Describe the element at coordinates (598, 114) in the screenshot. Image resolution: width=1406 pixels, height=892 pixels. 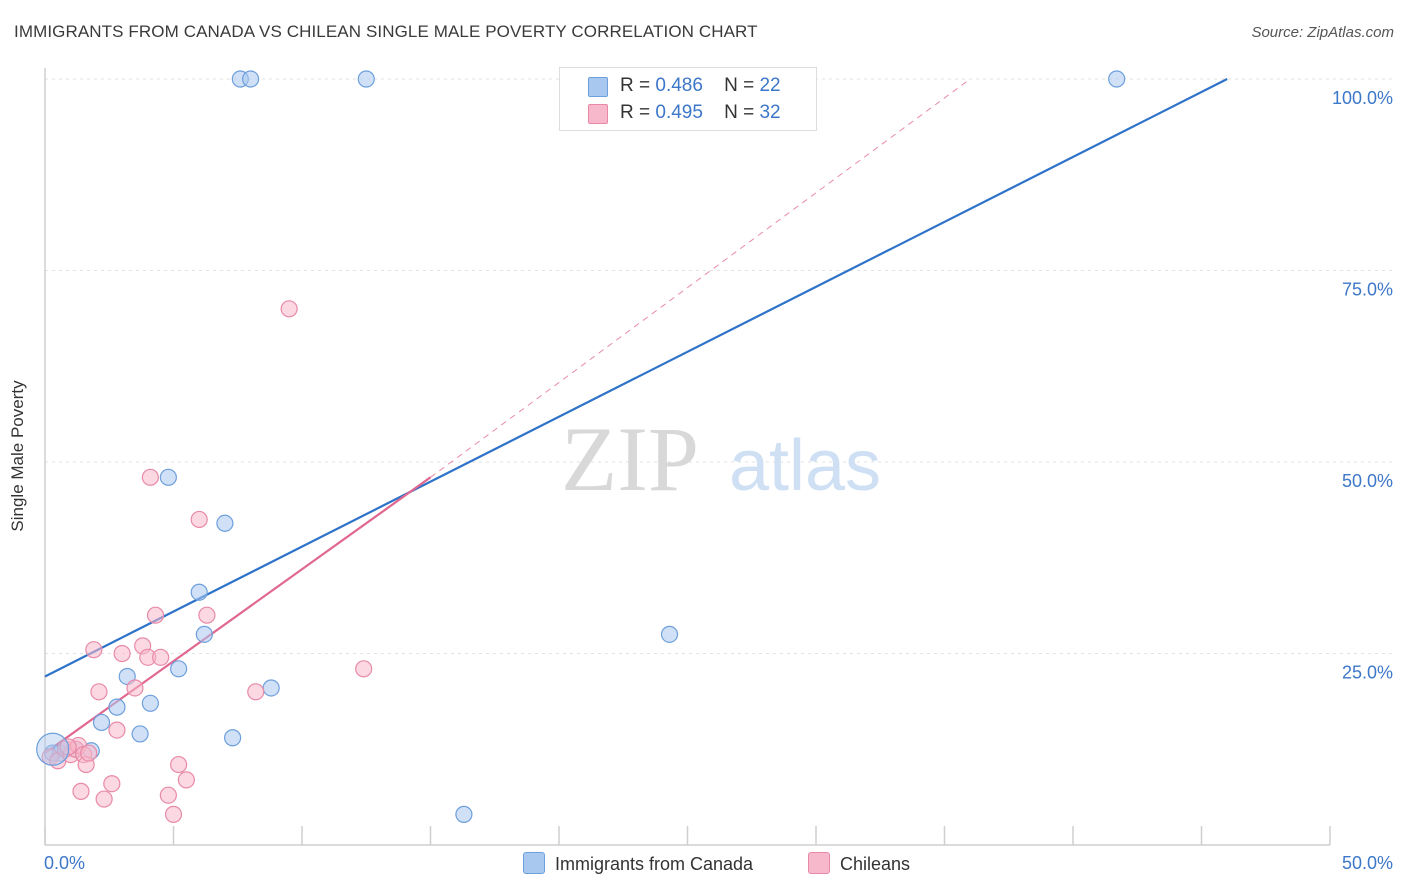
I see `legend-swatch-pink` at that location.